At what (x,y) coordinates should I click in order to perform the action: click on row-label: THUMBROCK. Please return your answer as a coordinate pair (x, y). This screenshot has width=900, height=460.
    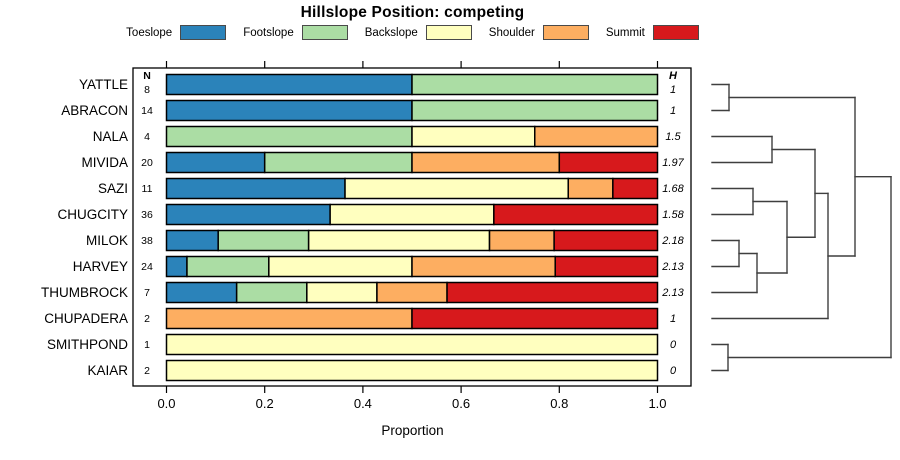
    Looking at the image, I should click on (84, 292).